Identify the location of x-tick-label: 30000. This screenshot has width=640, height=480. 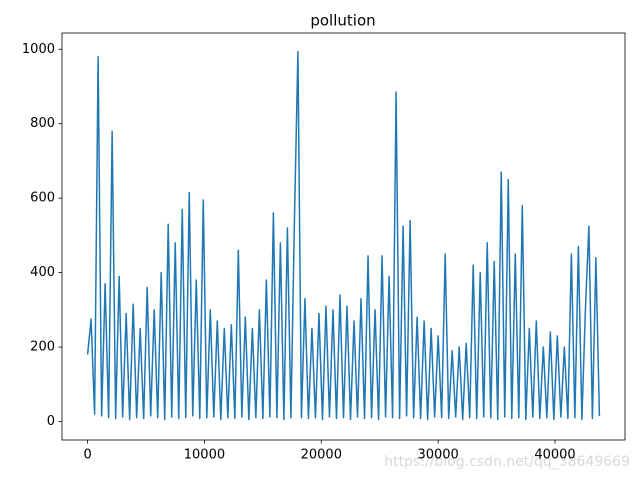
(437, 455).